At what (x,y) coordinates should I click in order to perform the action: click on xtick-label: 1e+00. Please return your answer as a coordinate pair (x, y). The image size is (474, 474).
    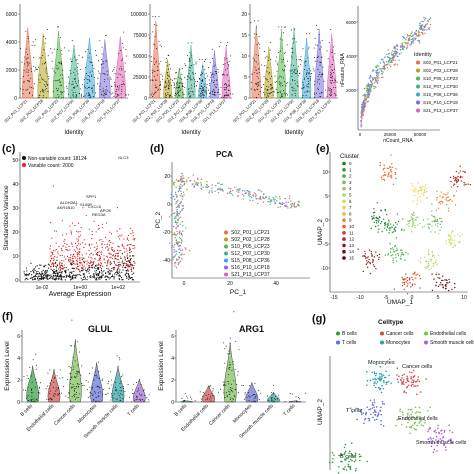
    Looking at the image, I should click on (80, 288).